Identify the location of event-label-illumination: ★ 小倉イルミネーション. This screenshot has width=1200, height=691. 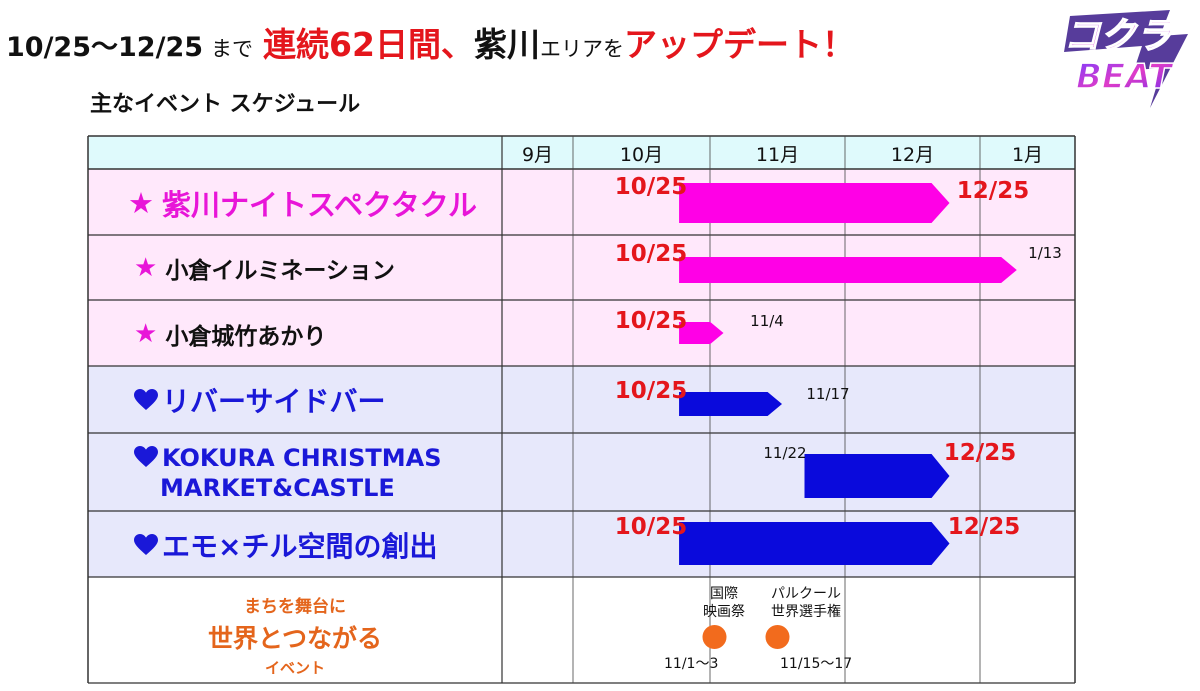
(318, 268).